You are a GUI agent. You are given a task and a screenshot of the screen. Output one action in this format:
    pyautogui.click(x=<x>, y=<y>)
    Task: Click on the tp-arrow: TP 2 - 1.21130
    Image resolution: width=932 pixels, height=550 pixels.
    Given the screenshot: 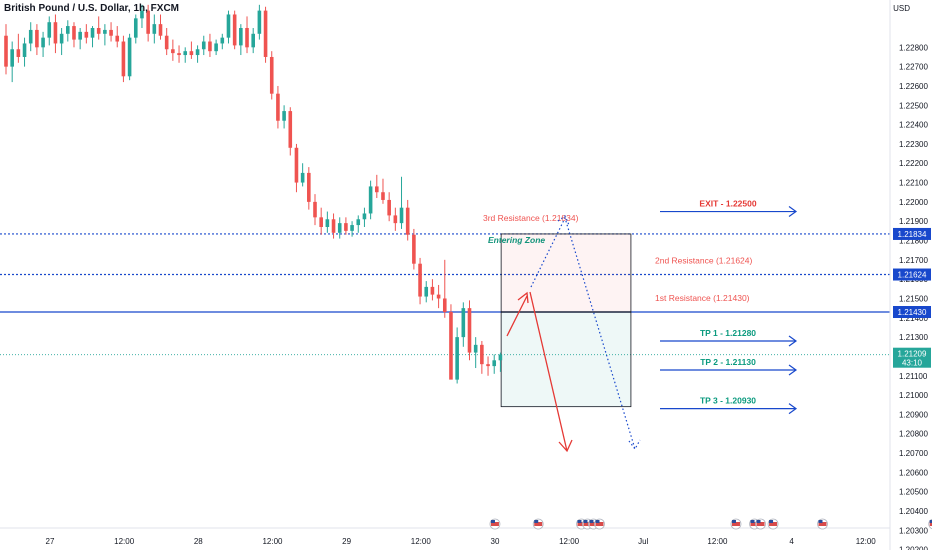 What is the action you would take?
    pyautogui.click(x=729, y=366)
    